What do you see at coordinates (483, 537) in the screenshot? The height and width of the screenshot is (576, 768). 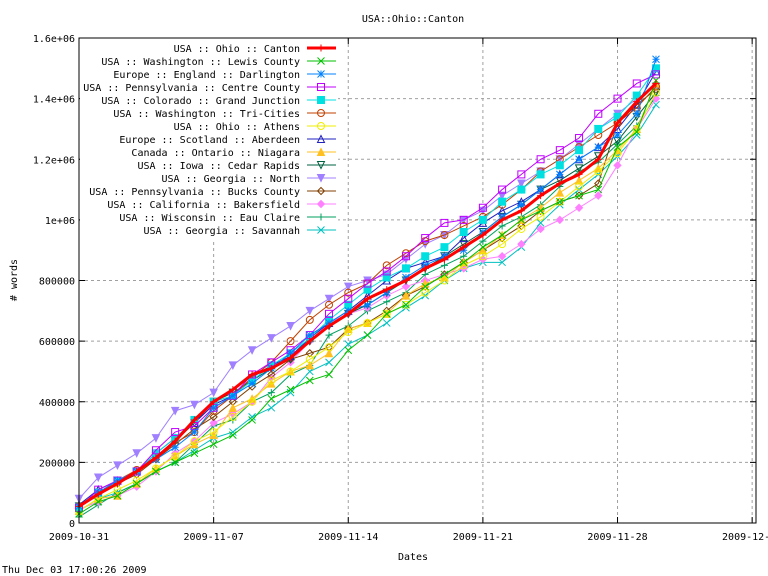 I see `x-tick-label: 2009-11-21` at bounding box center [483, 537].